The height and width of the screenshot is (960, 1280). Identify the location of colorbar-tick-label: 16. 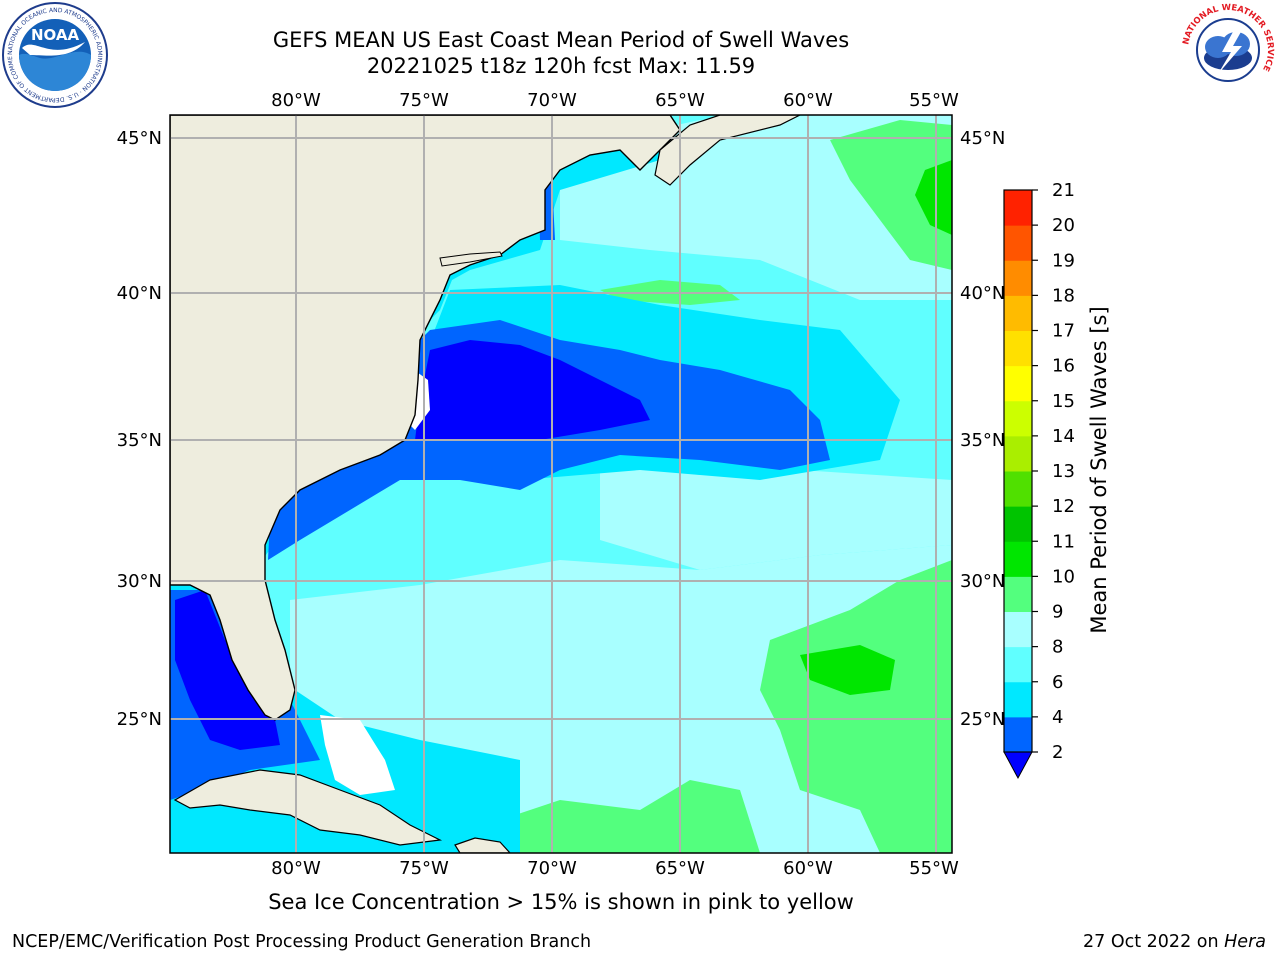
(1063, 366).